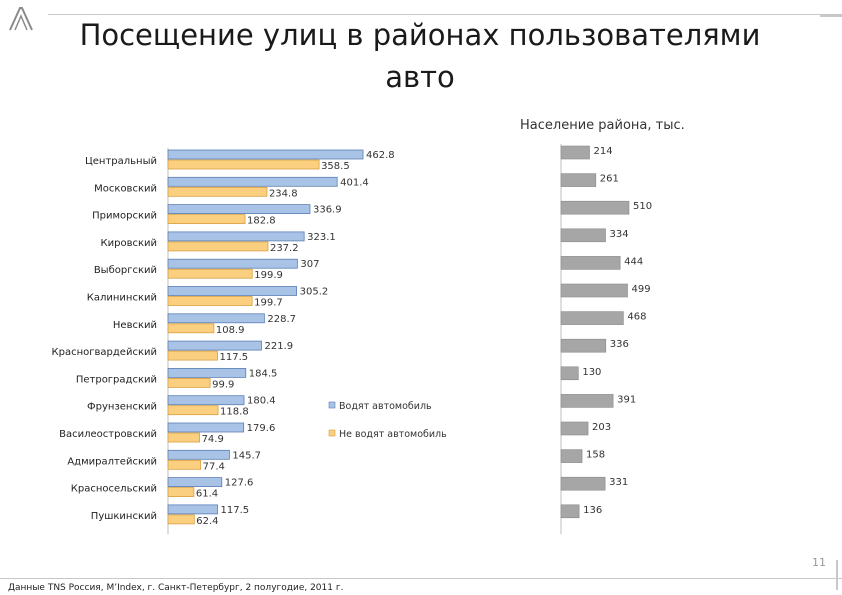  I want to click on value-label-population: 334, so click(619, 234).